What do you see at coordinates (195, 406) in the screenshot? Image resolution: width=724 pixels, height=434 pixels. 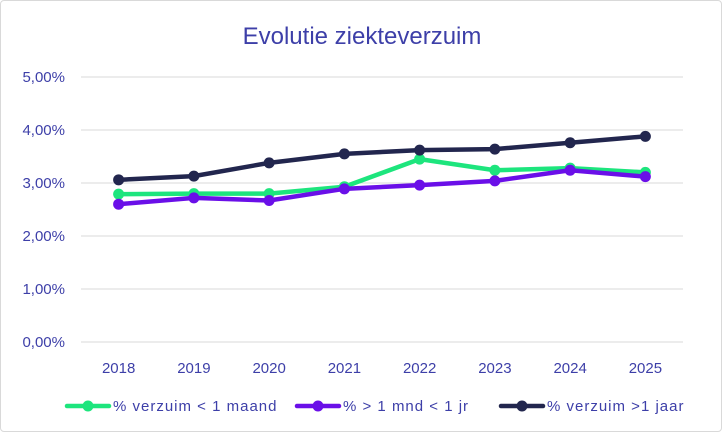 I see `legend-label: % verzuim < 1 maand` at bounding box center [195, 406].